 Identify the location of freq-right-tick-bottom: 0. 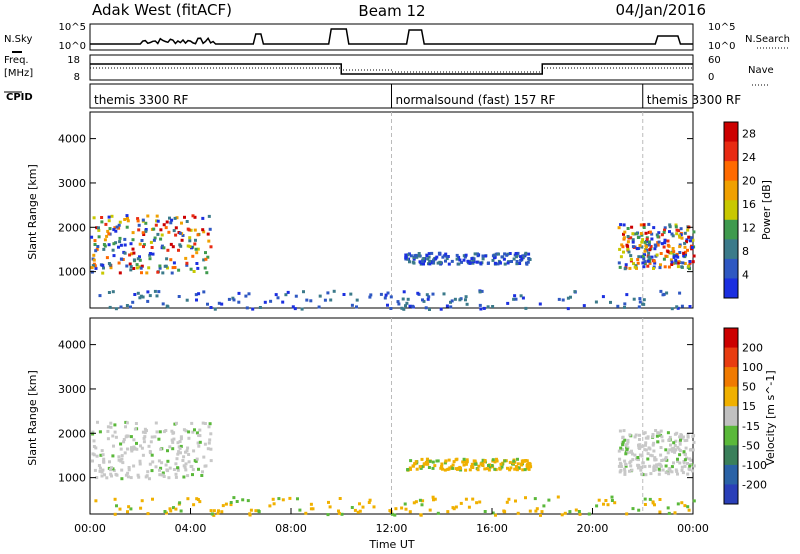
(711, 77).